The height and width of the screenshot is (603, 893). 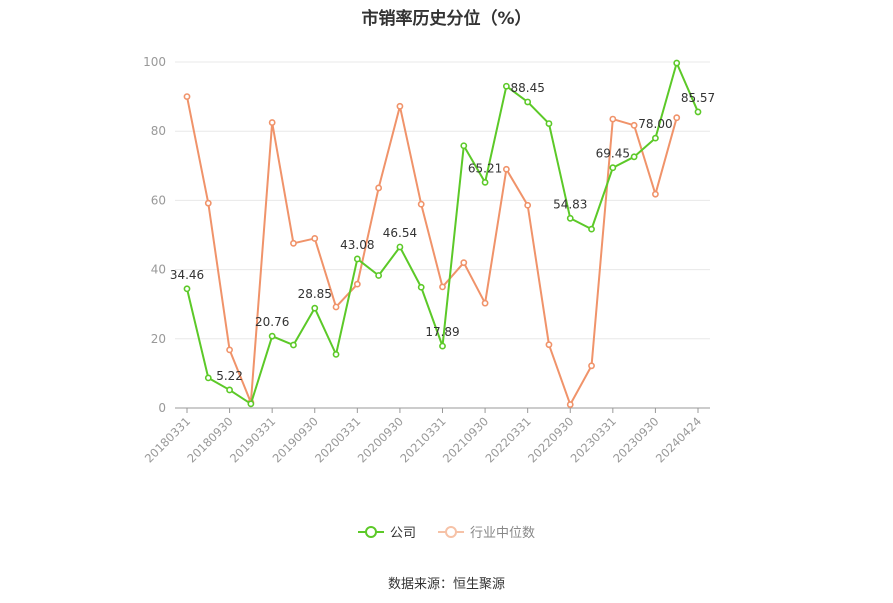 I want to click on data-label: 43.08, so click(x=357, y=245).